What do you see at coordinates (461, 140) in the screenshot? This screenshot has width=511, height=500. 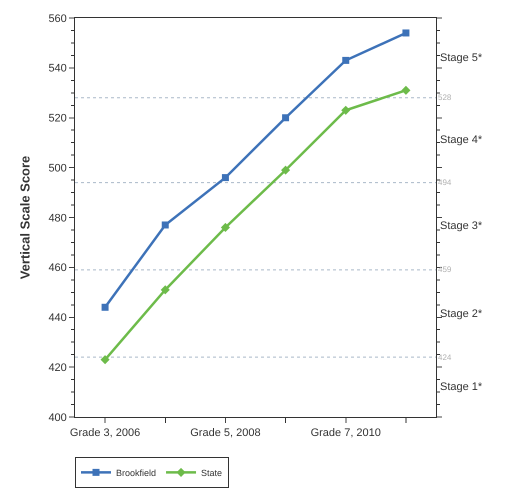 I see `text: Stage 4*` at bounding box center [461, 140].